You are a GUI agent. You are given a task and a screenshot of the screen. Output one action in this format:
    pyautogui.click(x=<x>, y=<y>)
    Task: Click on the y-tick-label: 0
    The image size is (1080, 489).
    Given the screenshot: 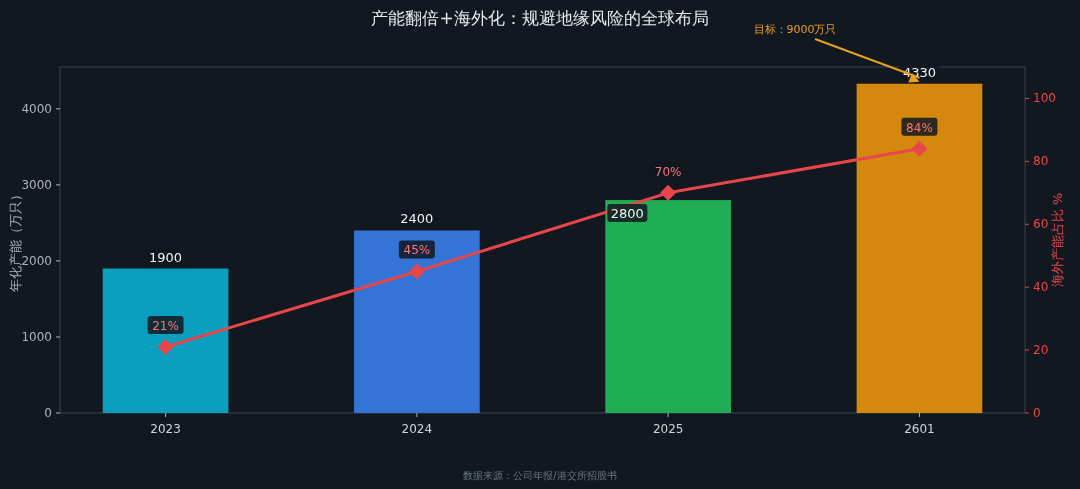 What is the action you would take?
    pyautogui.click(x=48, y=413)
    